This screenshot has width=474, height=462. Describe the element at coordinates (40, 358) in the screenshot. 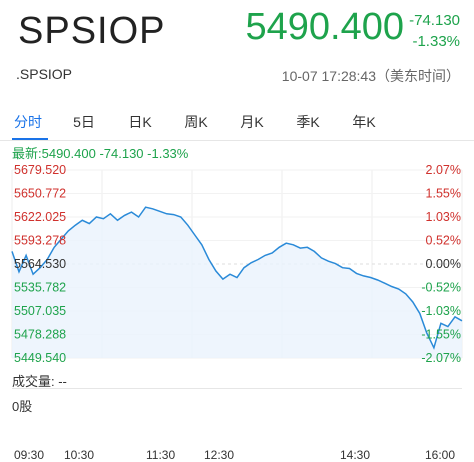

I see `y-tick-label-left: 5449.540` at that location.